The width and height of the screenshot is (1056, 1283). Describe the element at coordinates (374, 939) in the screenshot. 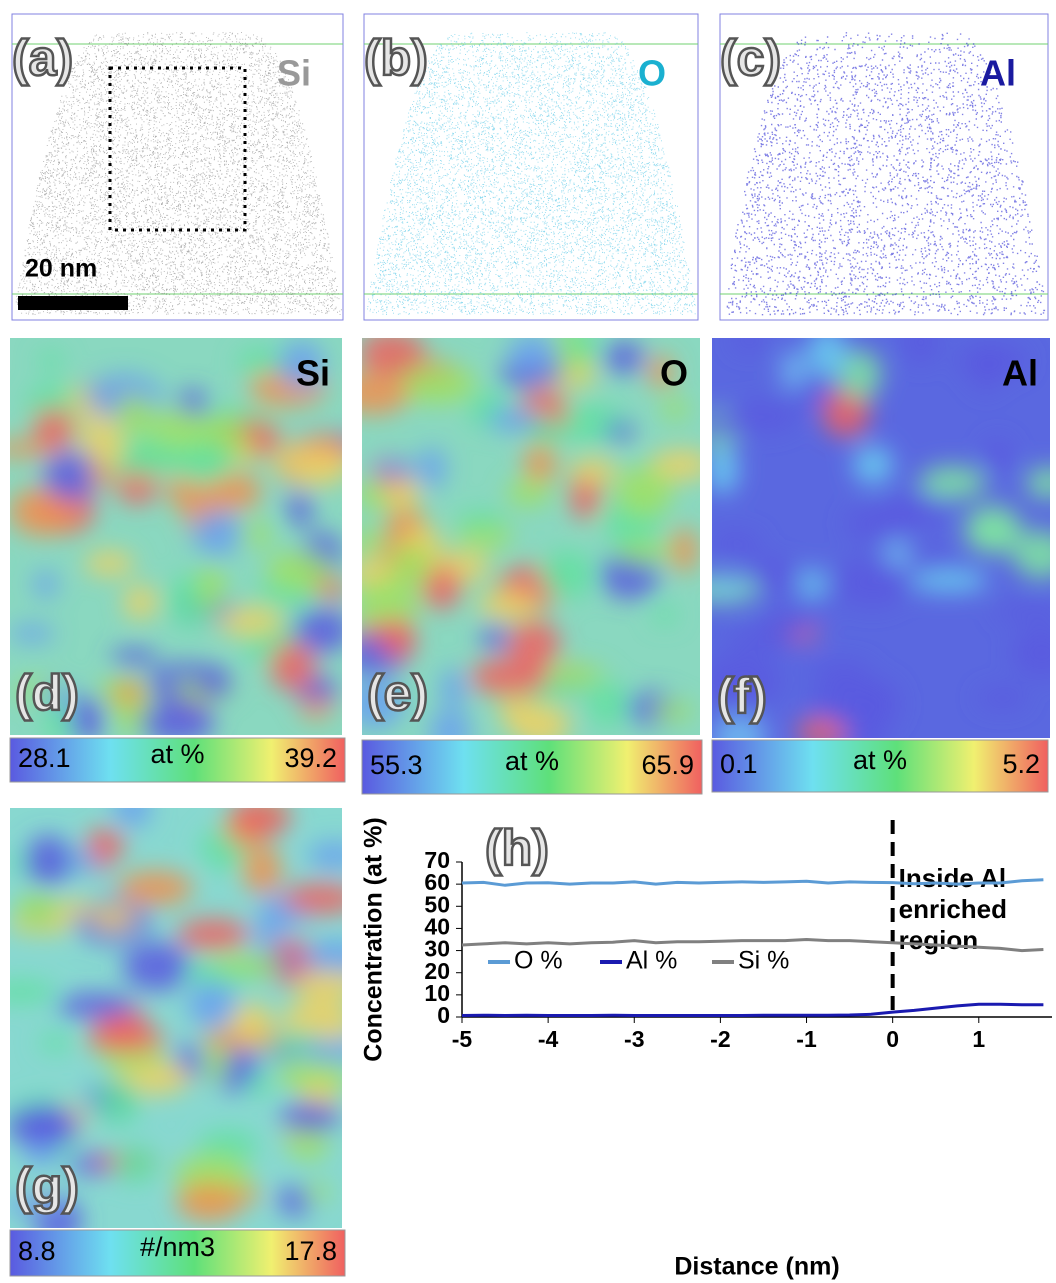

I see `y-axis-label: Concentration (at %)` at that location.